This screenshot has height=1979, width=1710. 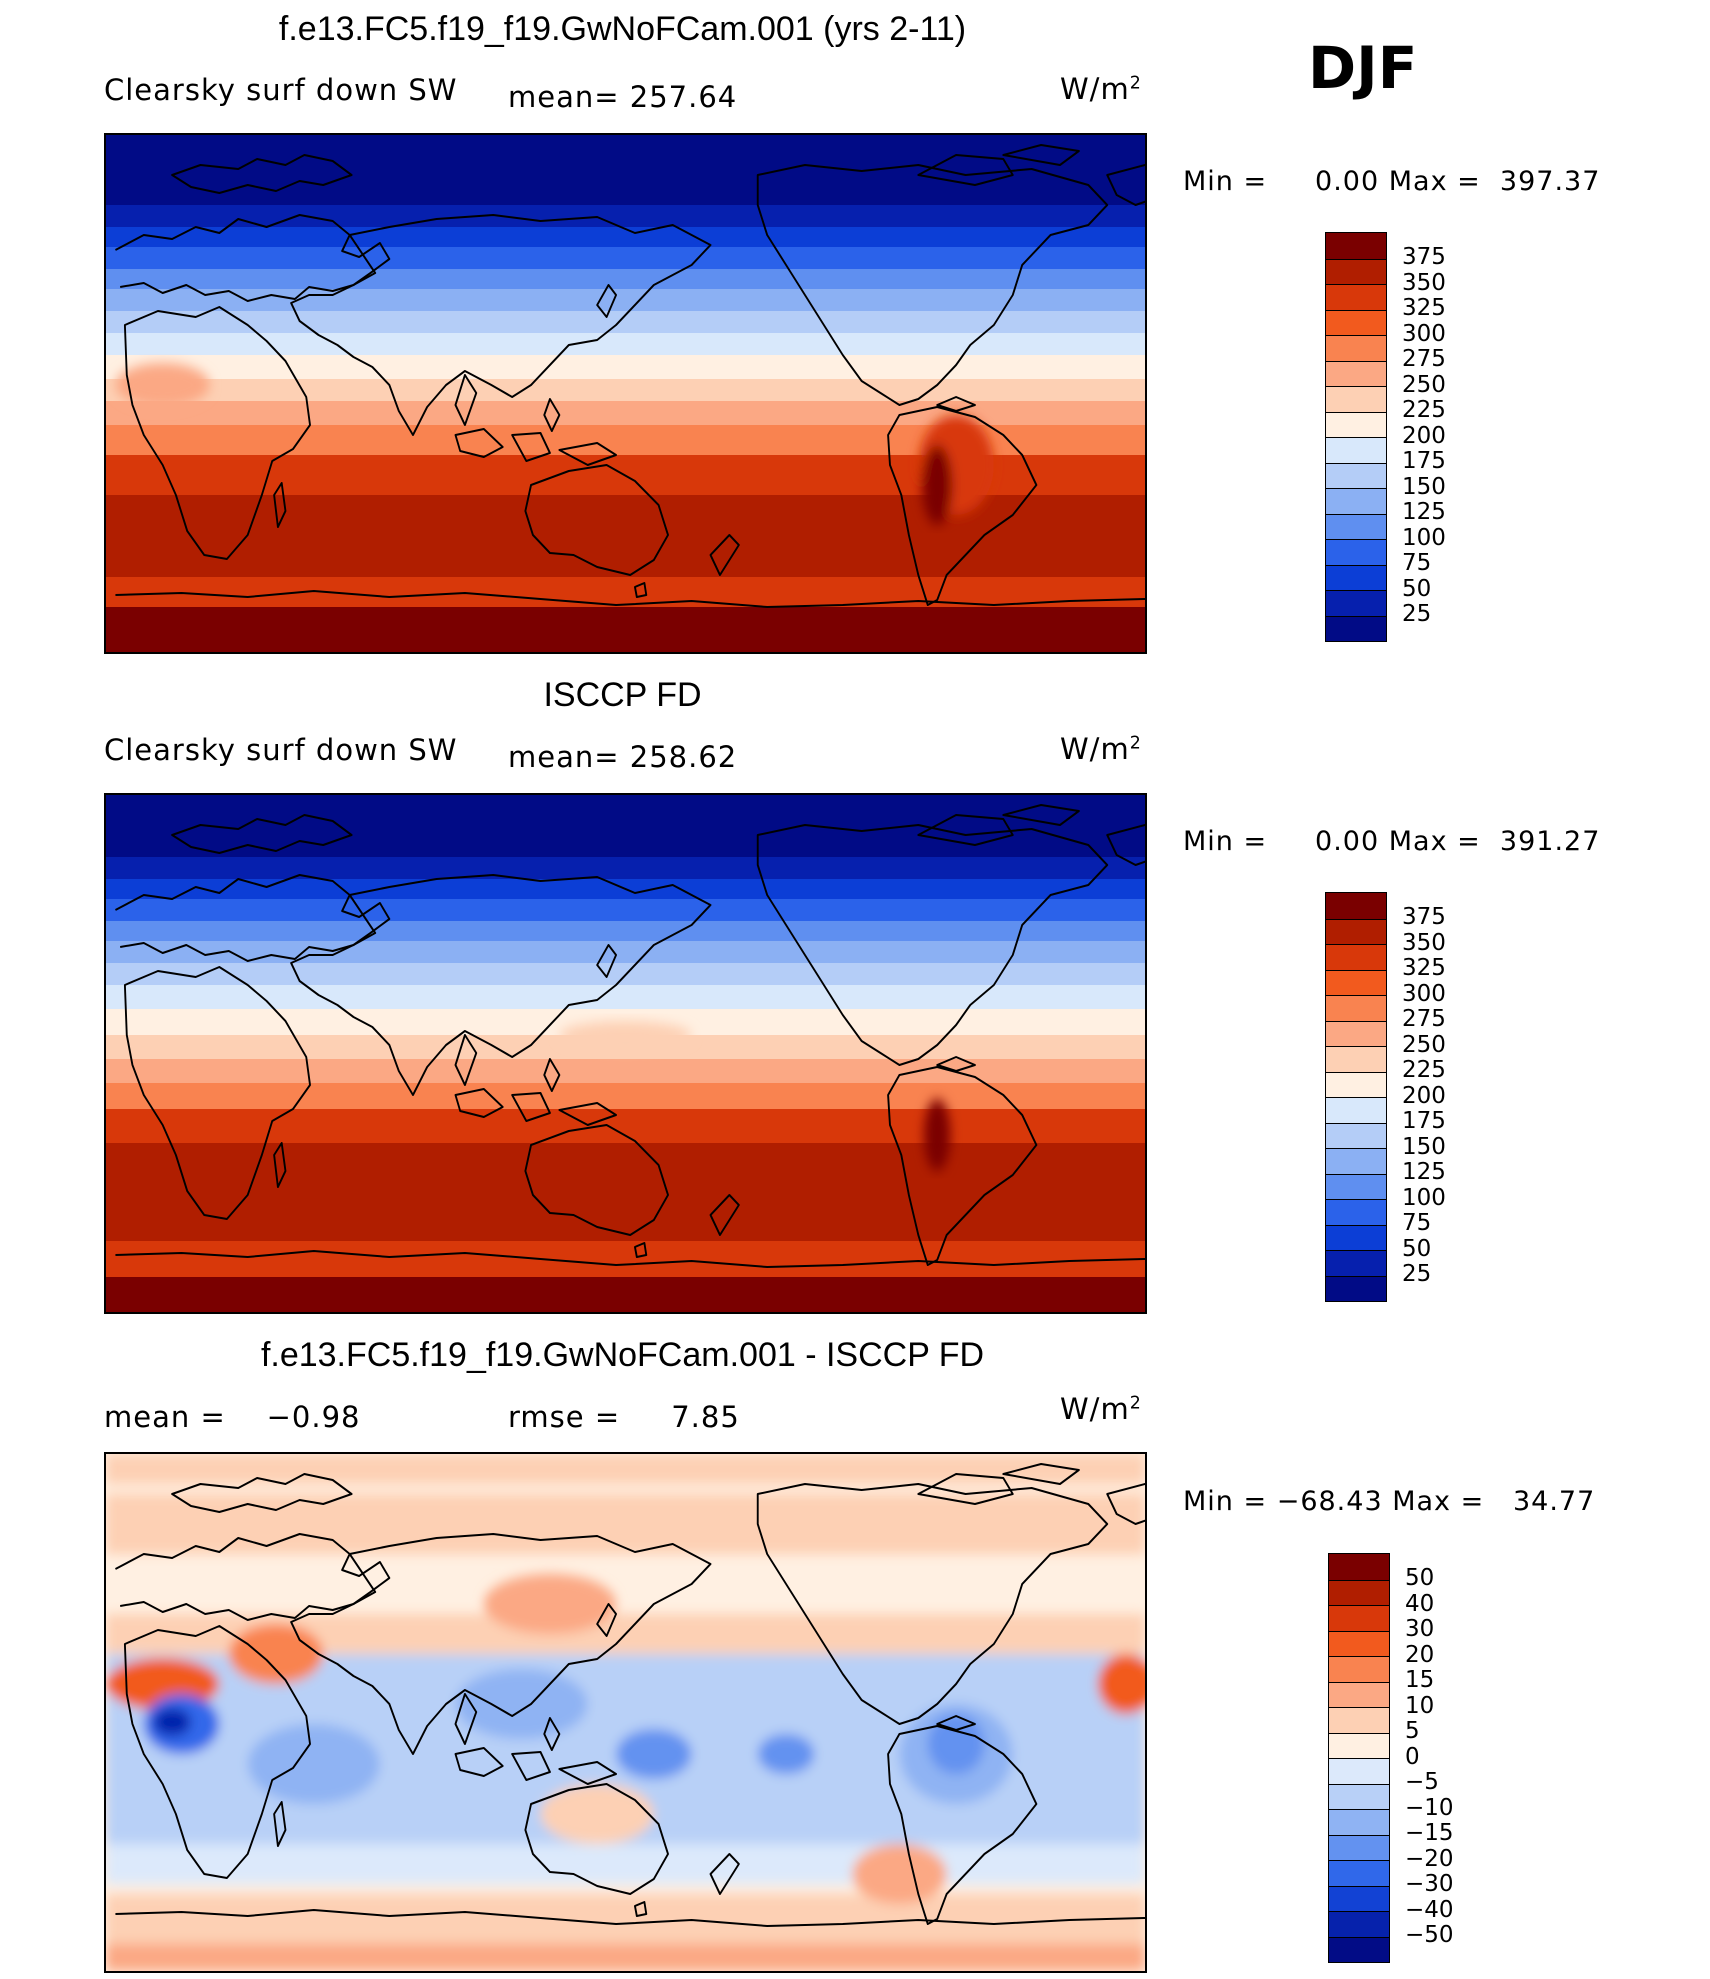 I want to click on colorbar-tick-label: −30, so click(x=1429, y=1884).